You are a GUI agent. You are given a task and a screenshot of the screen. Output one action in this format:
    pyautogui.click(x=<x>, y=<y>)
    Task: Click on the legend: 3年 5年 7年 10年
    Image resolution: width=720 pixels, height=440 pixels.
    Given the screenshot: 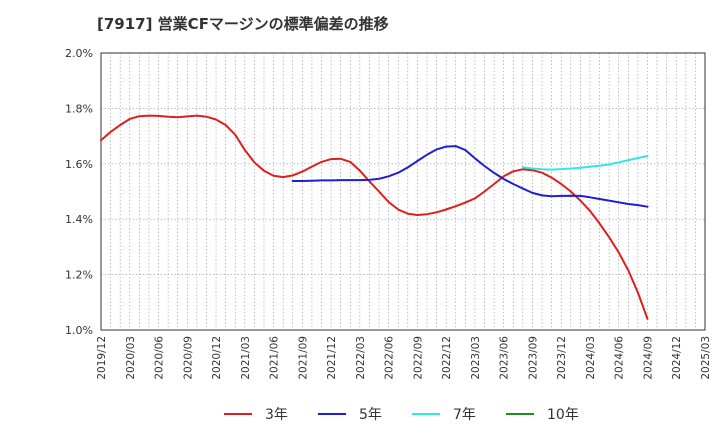 What is the action you would take?
    pyautogui.click(x=401, y=415)
    